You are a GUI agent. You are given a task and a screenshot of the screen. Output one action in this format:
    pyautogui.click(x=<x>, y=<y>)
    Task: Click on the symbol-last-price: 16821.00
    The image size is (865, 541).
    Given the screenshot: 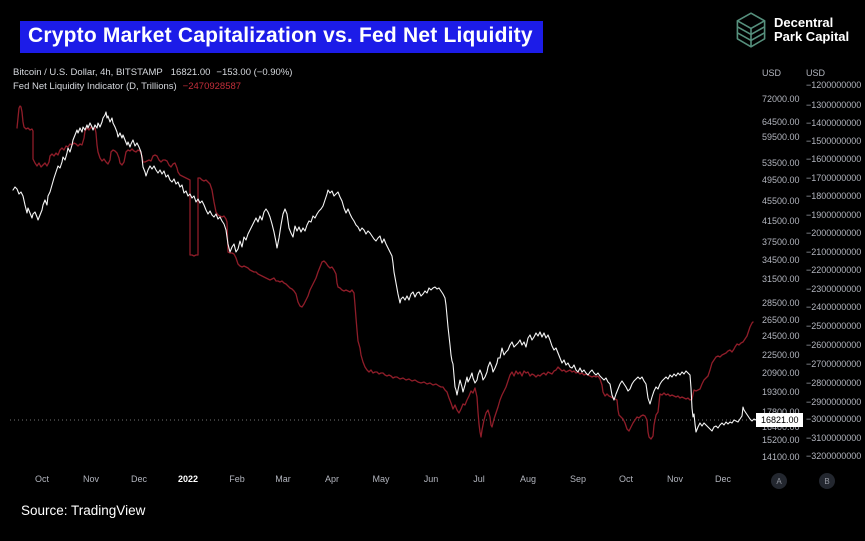 What is the action you would take?
    pyautogui.click(x=190, y=72)
    